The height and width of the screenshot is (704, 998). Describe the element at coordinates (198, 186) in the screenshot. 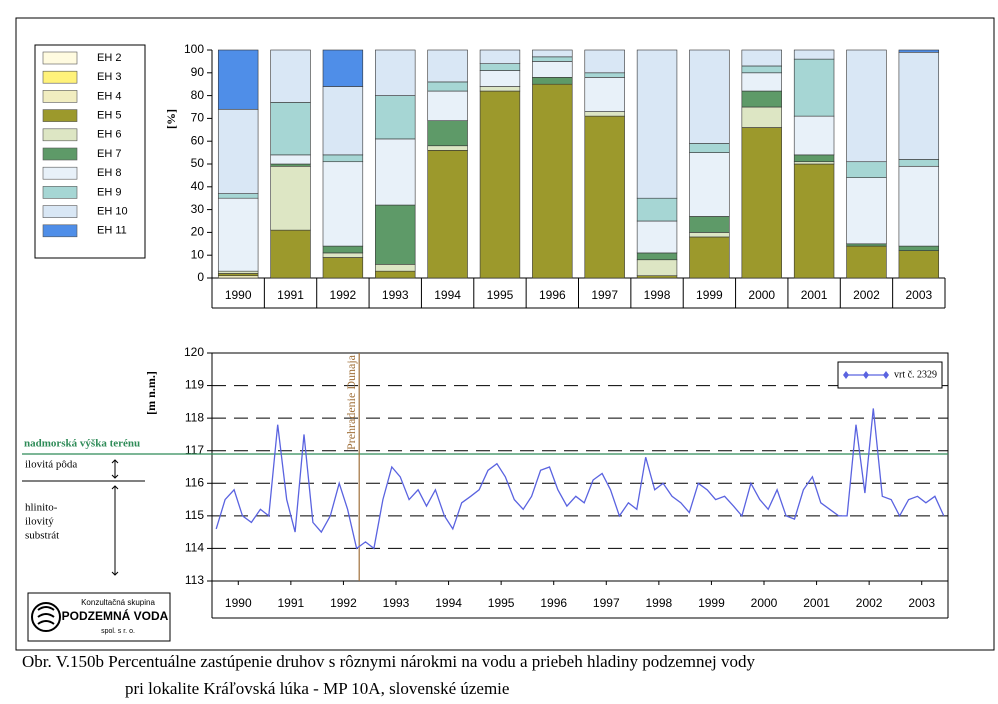

I see `y-tick-label: 40` at that location.